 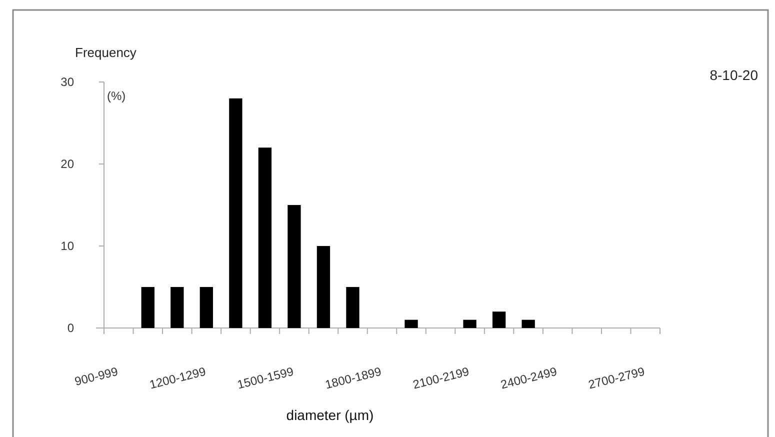 What do you see at coordinates (96, 376) in the screenshot?
I see `x-tick-label: 900-999` at bounding box center [96, 376].